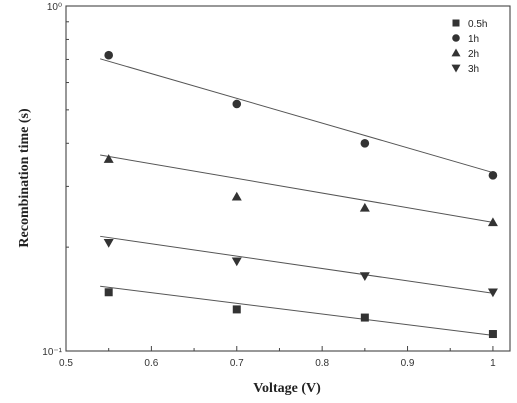 The image size is (517, 403). What do you see at coordinates (322, 363) in the screenshot?
I see `x-tick-label: 0.8` at bounding box center [322, 363].